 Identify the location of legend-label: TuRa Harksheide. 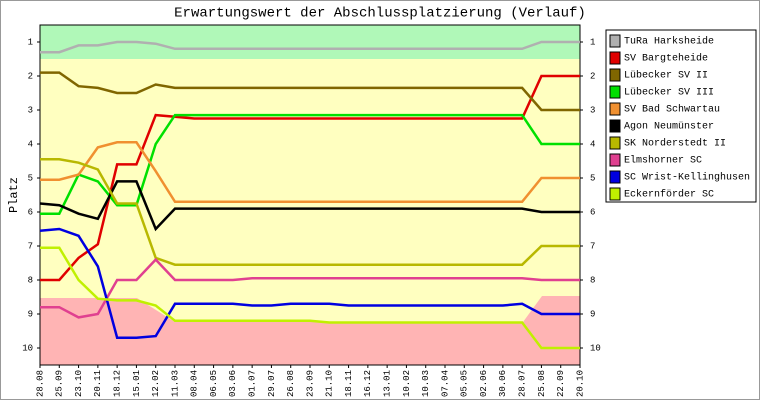
(669, 42).